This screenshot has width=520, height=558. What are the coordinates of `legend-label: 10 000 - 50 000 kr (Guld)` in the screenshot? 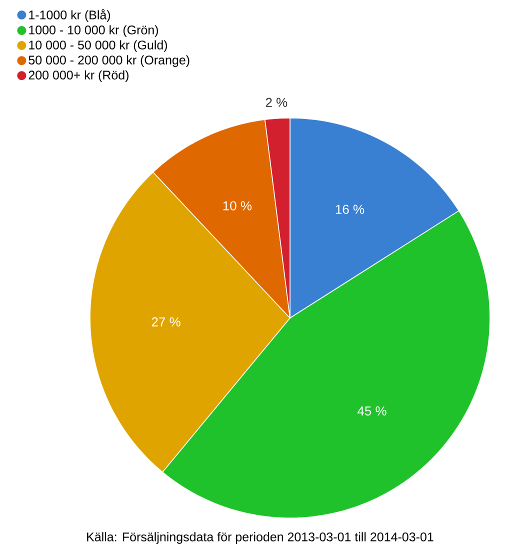 It's located at (98, 46).